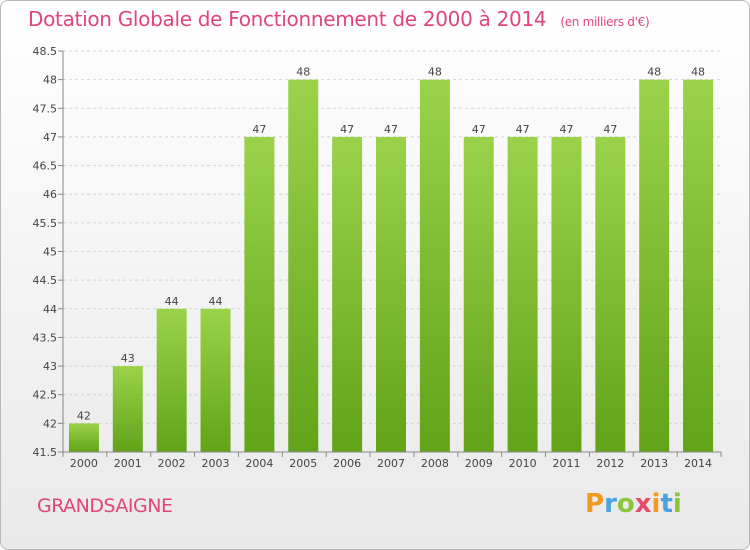 The height and width of the screenshot is (550, 750). Describe the element at coordinates (698, 463) in the screenshot. I see `x-tick-label: 2014` at that location.